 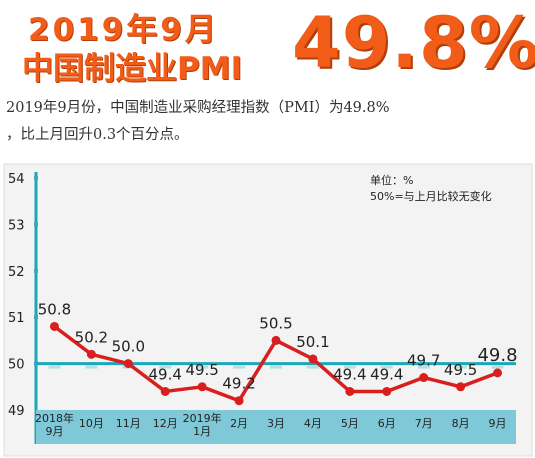 I want to click on data-label: 49.8, so click(x=497, y=355).